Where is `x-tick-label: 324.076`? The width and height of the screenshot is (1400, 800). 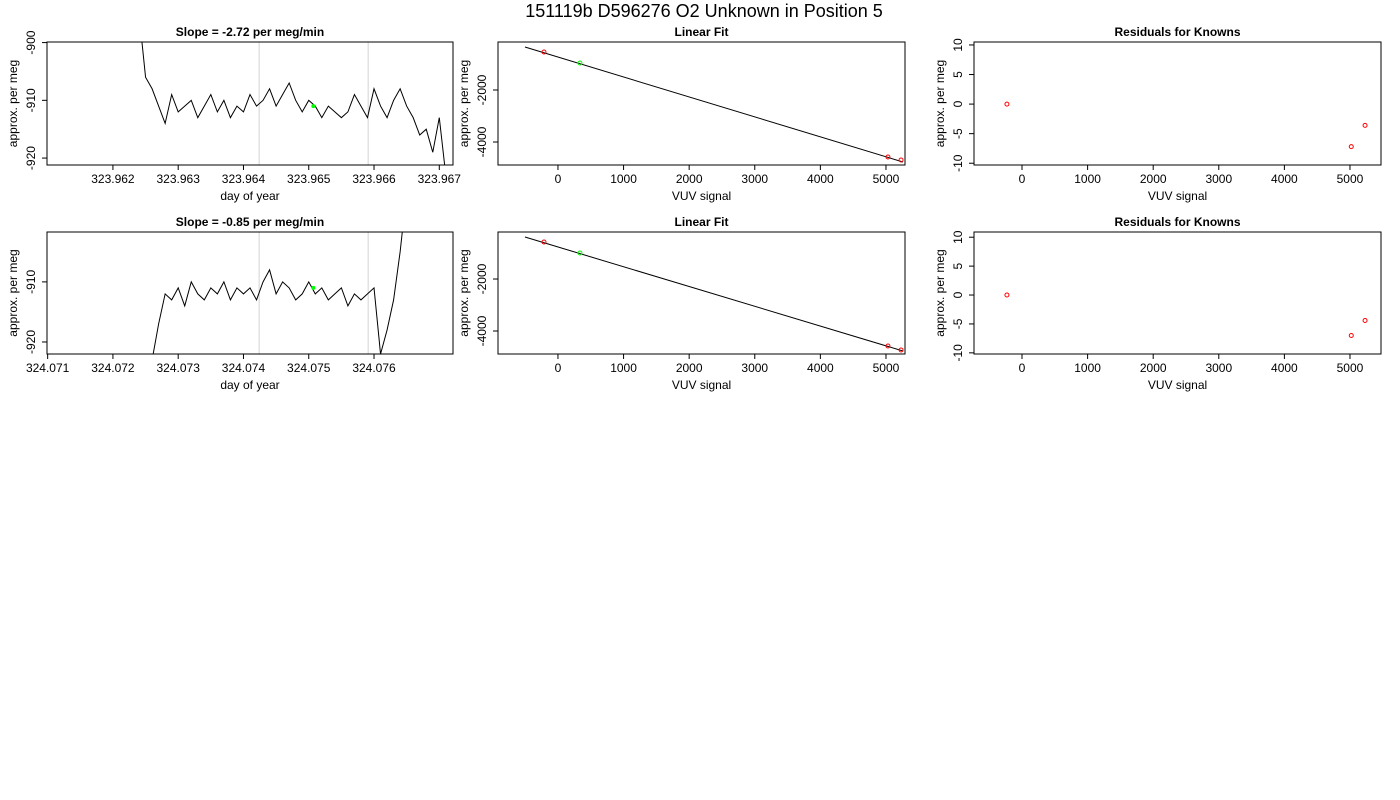 x-tick-label: 324.076 is located at coordinates (374, 368).